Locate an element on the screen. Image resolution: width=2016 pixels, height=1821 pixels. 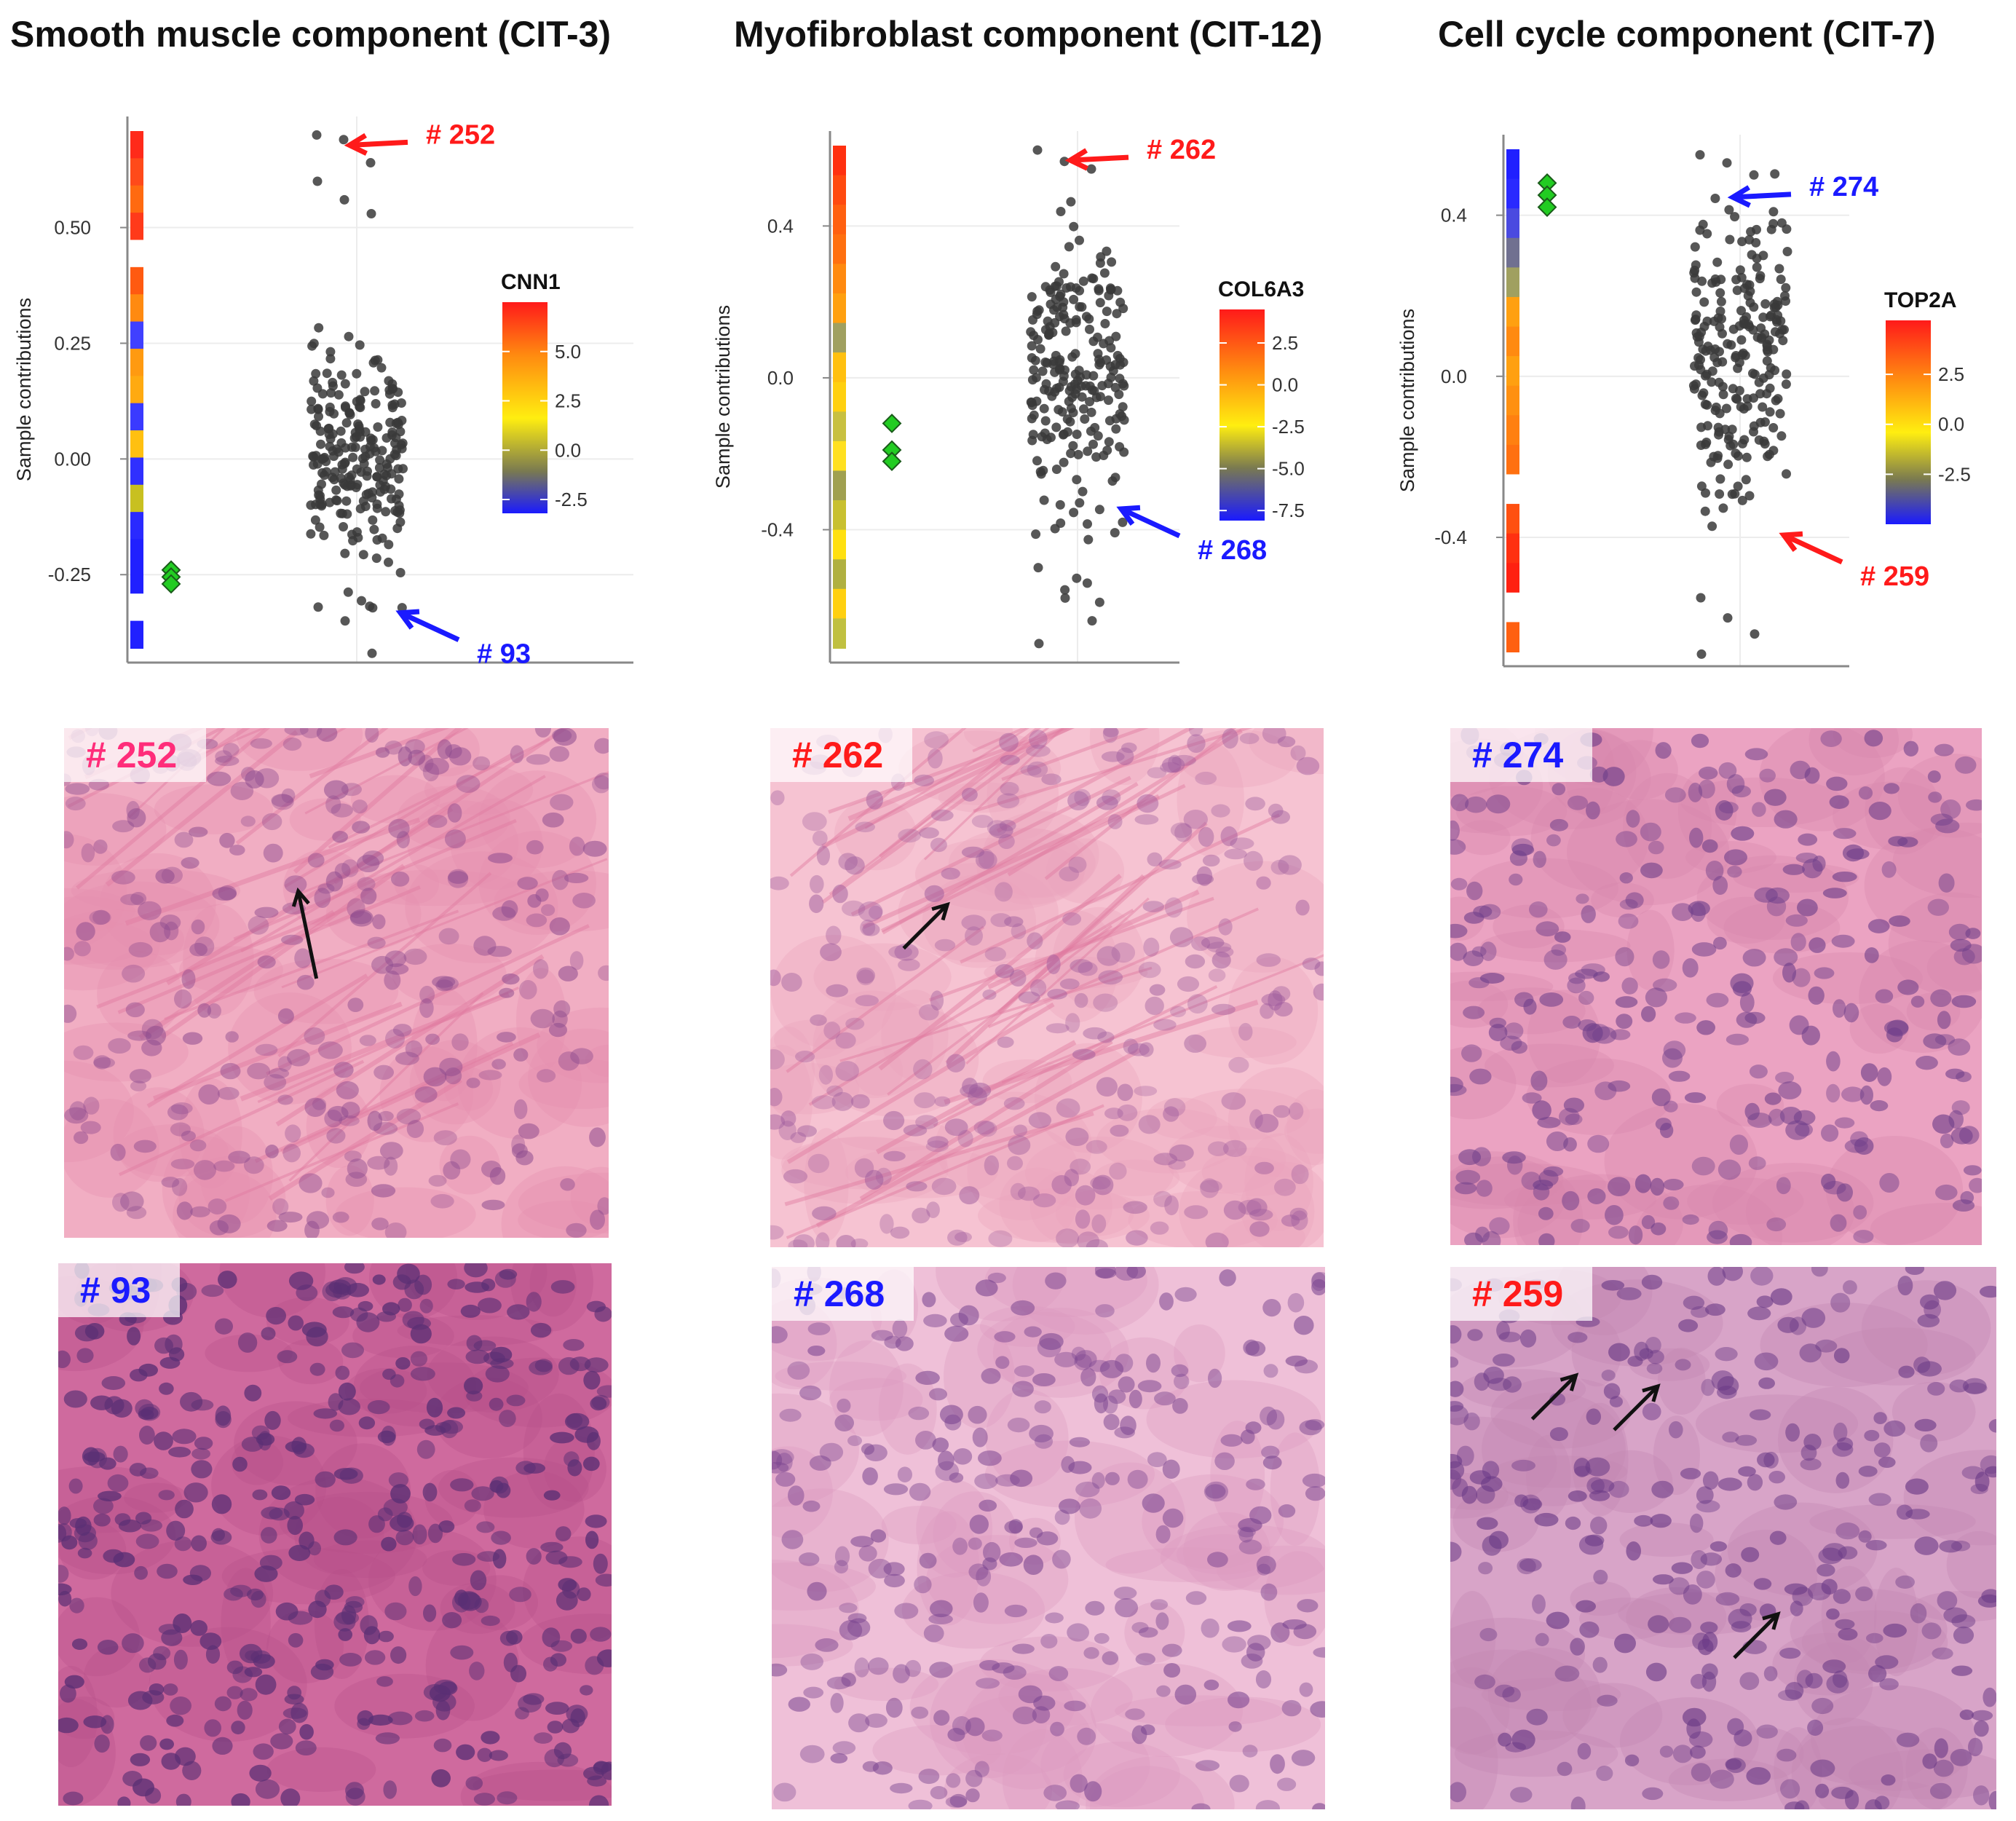
sample-points is located at coordinates (1740, 404).